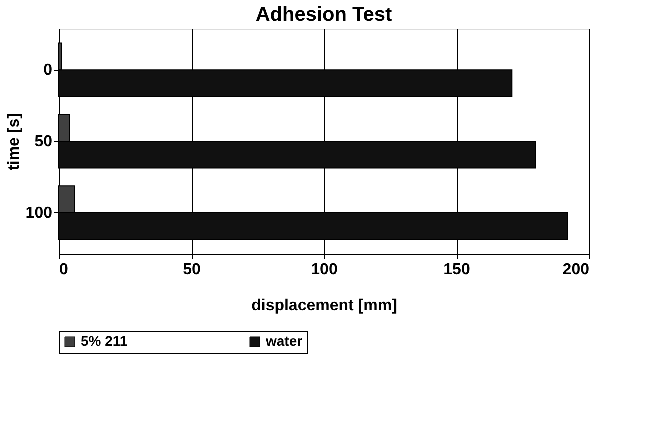  I want to click on y-tick-label: 50, so click(43, 142).